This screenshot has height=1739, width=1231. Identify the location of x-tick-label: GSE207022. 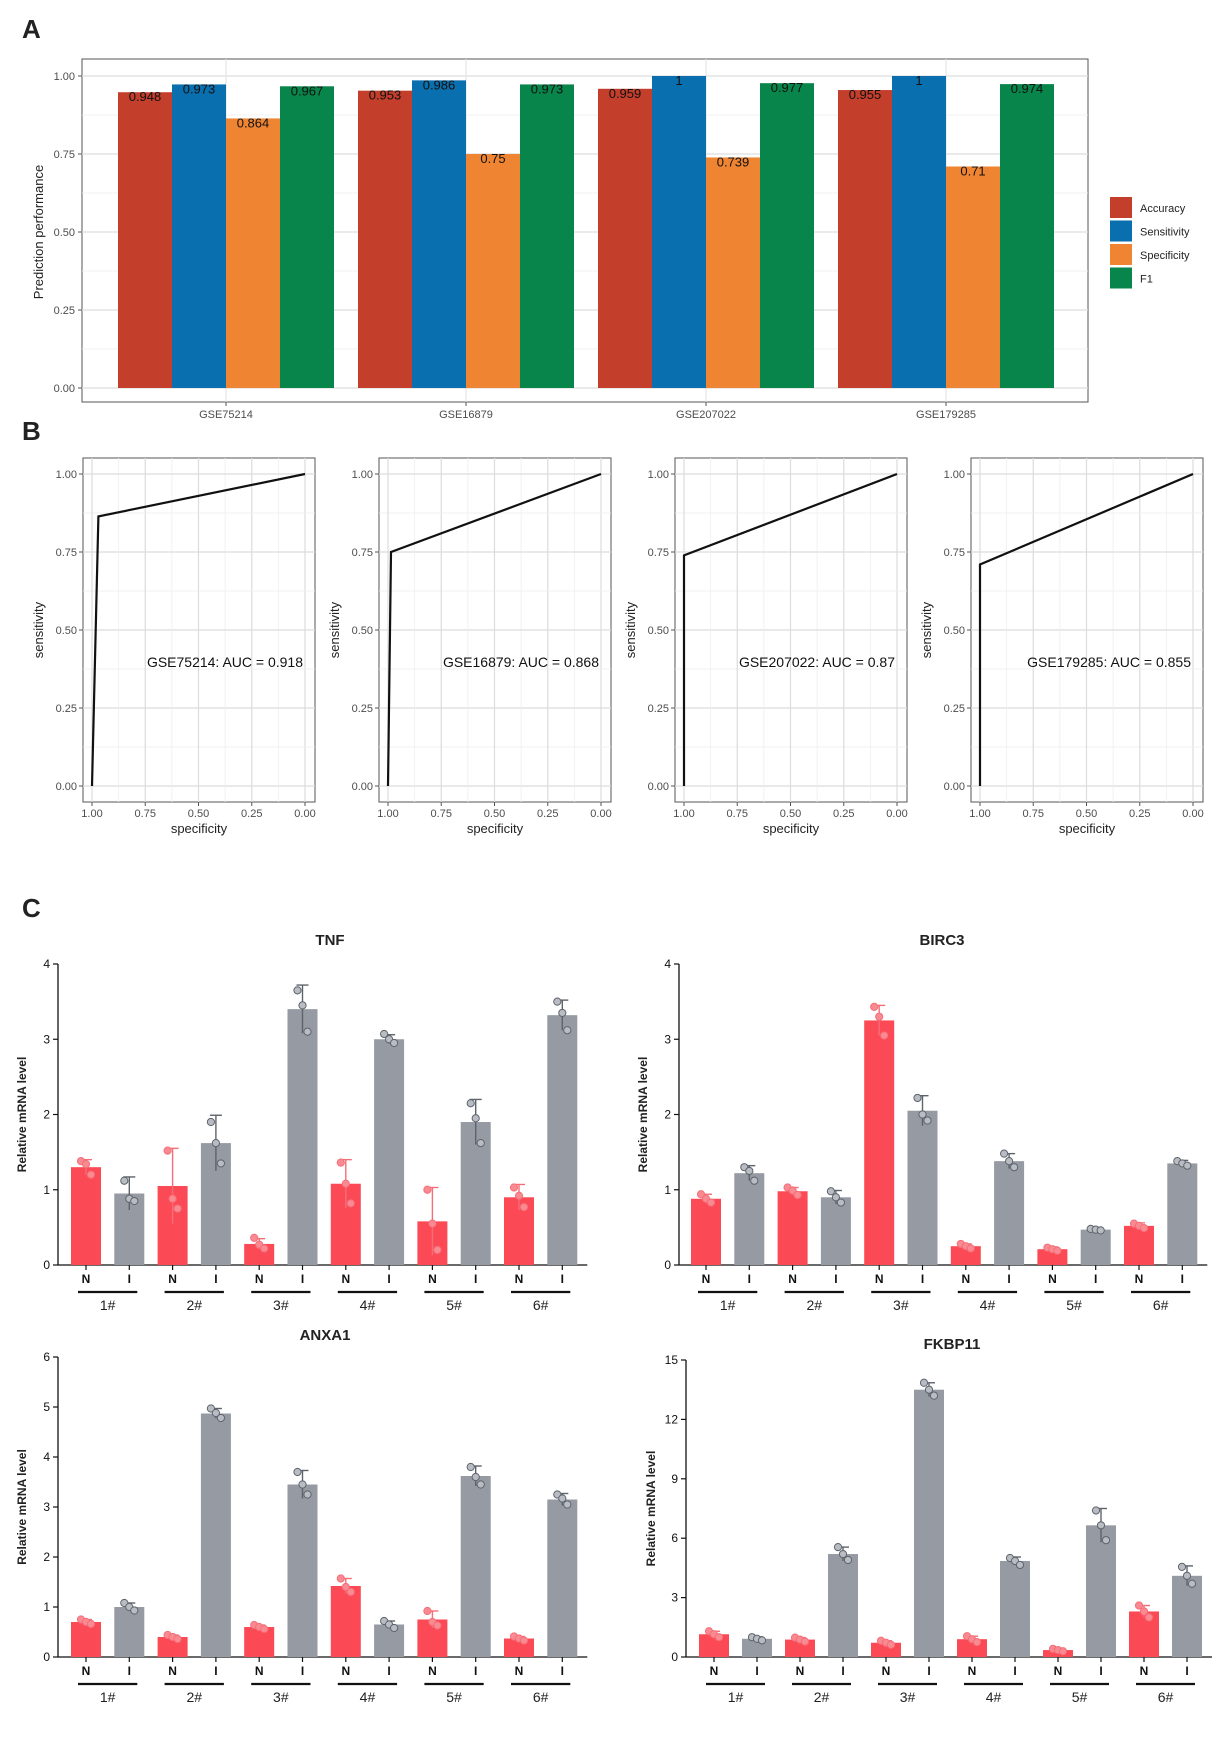
(706, 415).